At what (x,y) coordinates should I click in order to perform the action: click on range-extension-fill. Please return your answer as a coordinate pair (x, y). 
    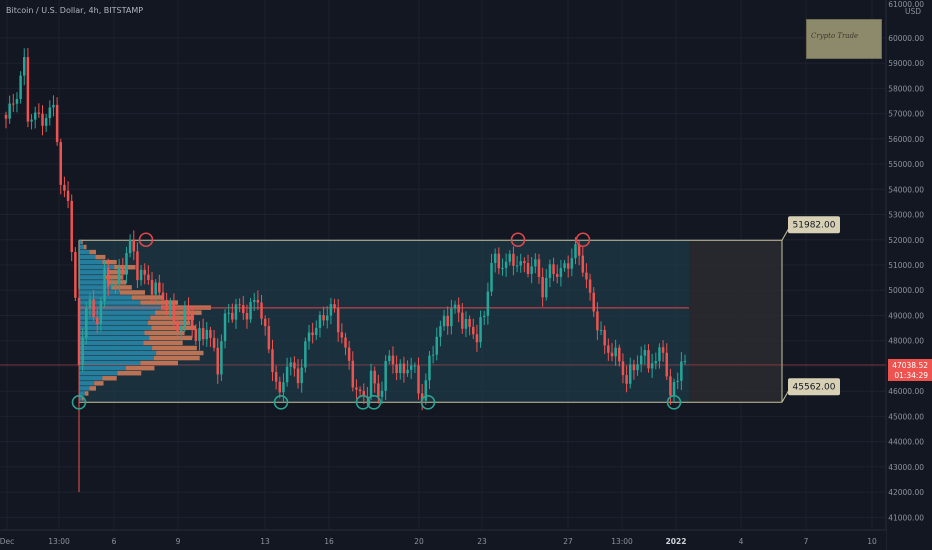
    Looking at the image, I should click on (735, 321).